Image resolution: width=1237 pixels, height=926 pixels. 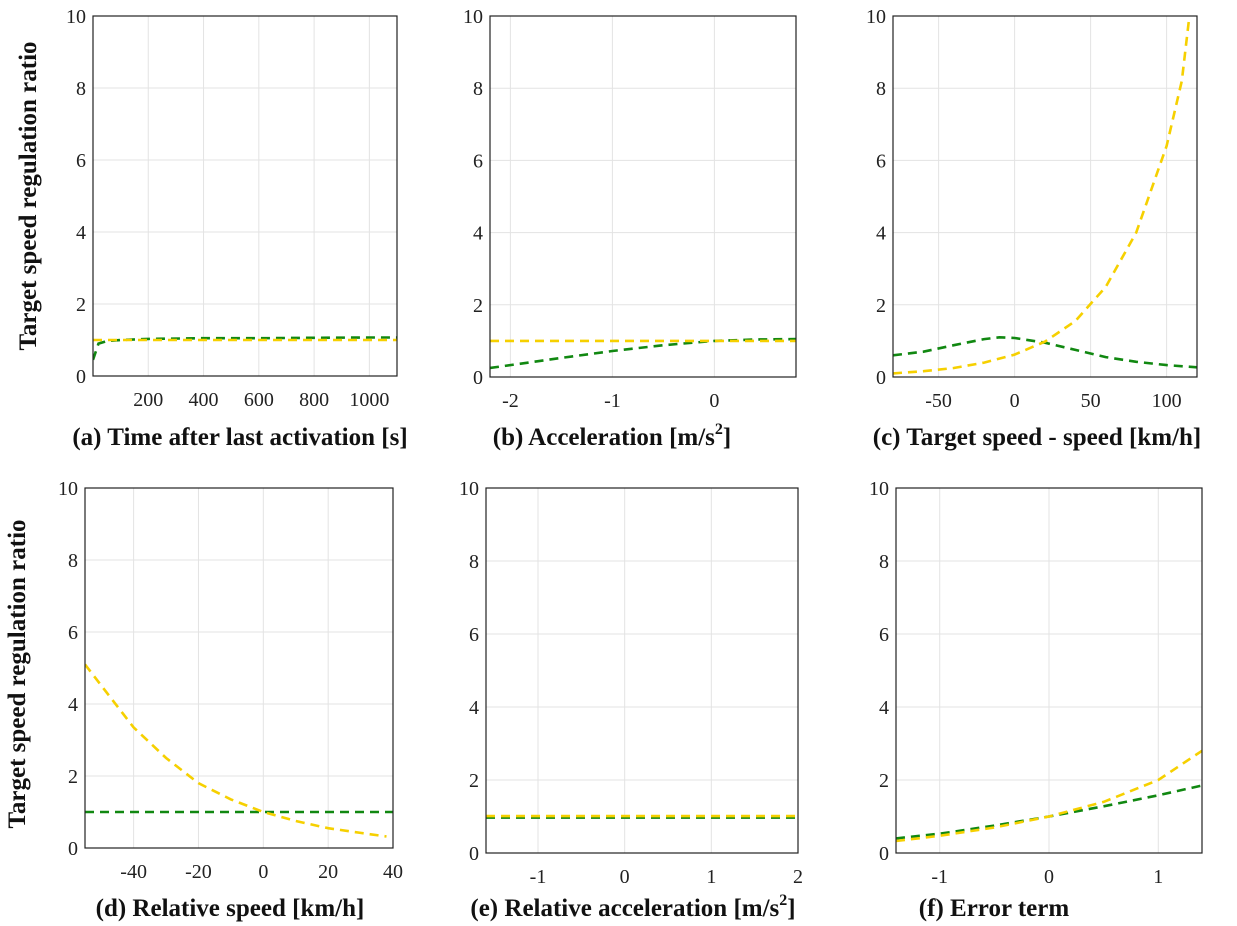 What do you see at coordinates (939, 877) in the screenshot?
I see `panel-f-xtick-0: -1` at bounding box center [939, 877].